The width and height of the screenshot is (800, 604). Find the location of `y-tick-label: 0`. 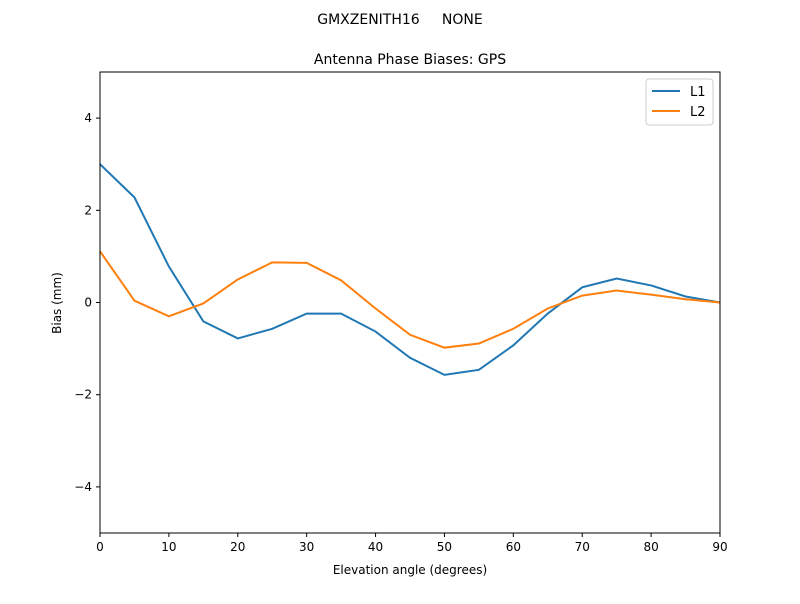

y-tick-label: 0 is located at coordinates (88, 303).